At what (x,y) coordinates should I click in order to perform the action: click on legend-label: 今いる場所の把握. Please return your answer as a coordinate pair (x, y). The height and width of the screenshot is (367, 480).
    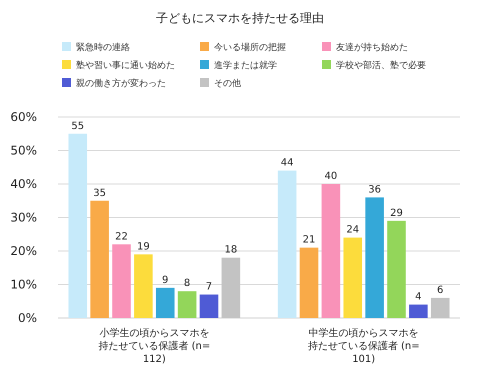
    Looking at the image, I should click on (250, 47).